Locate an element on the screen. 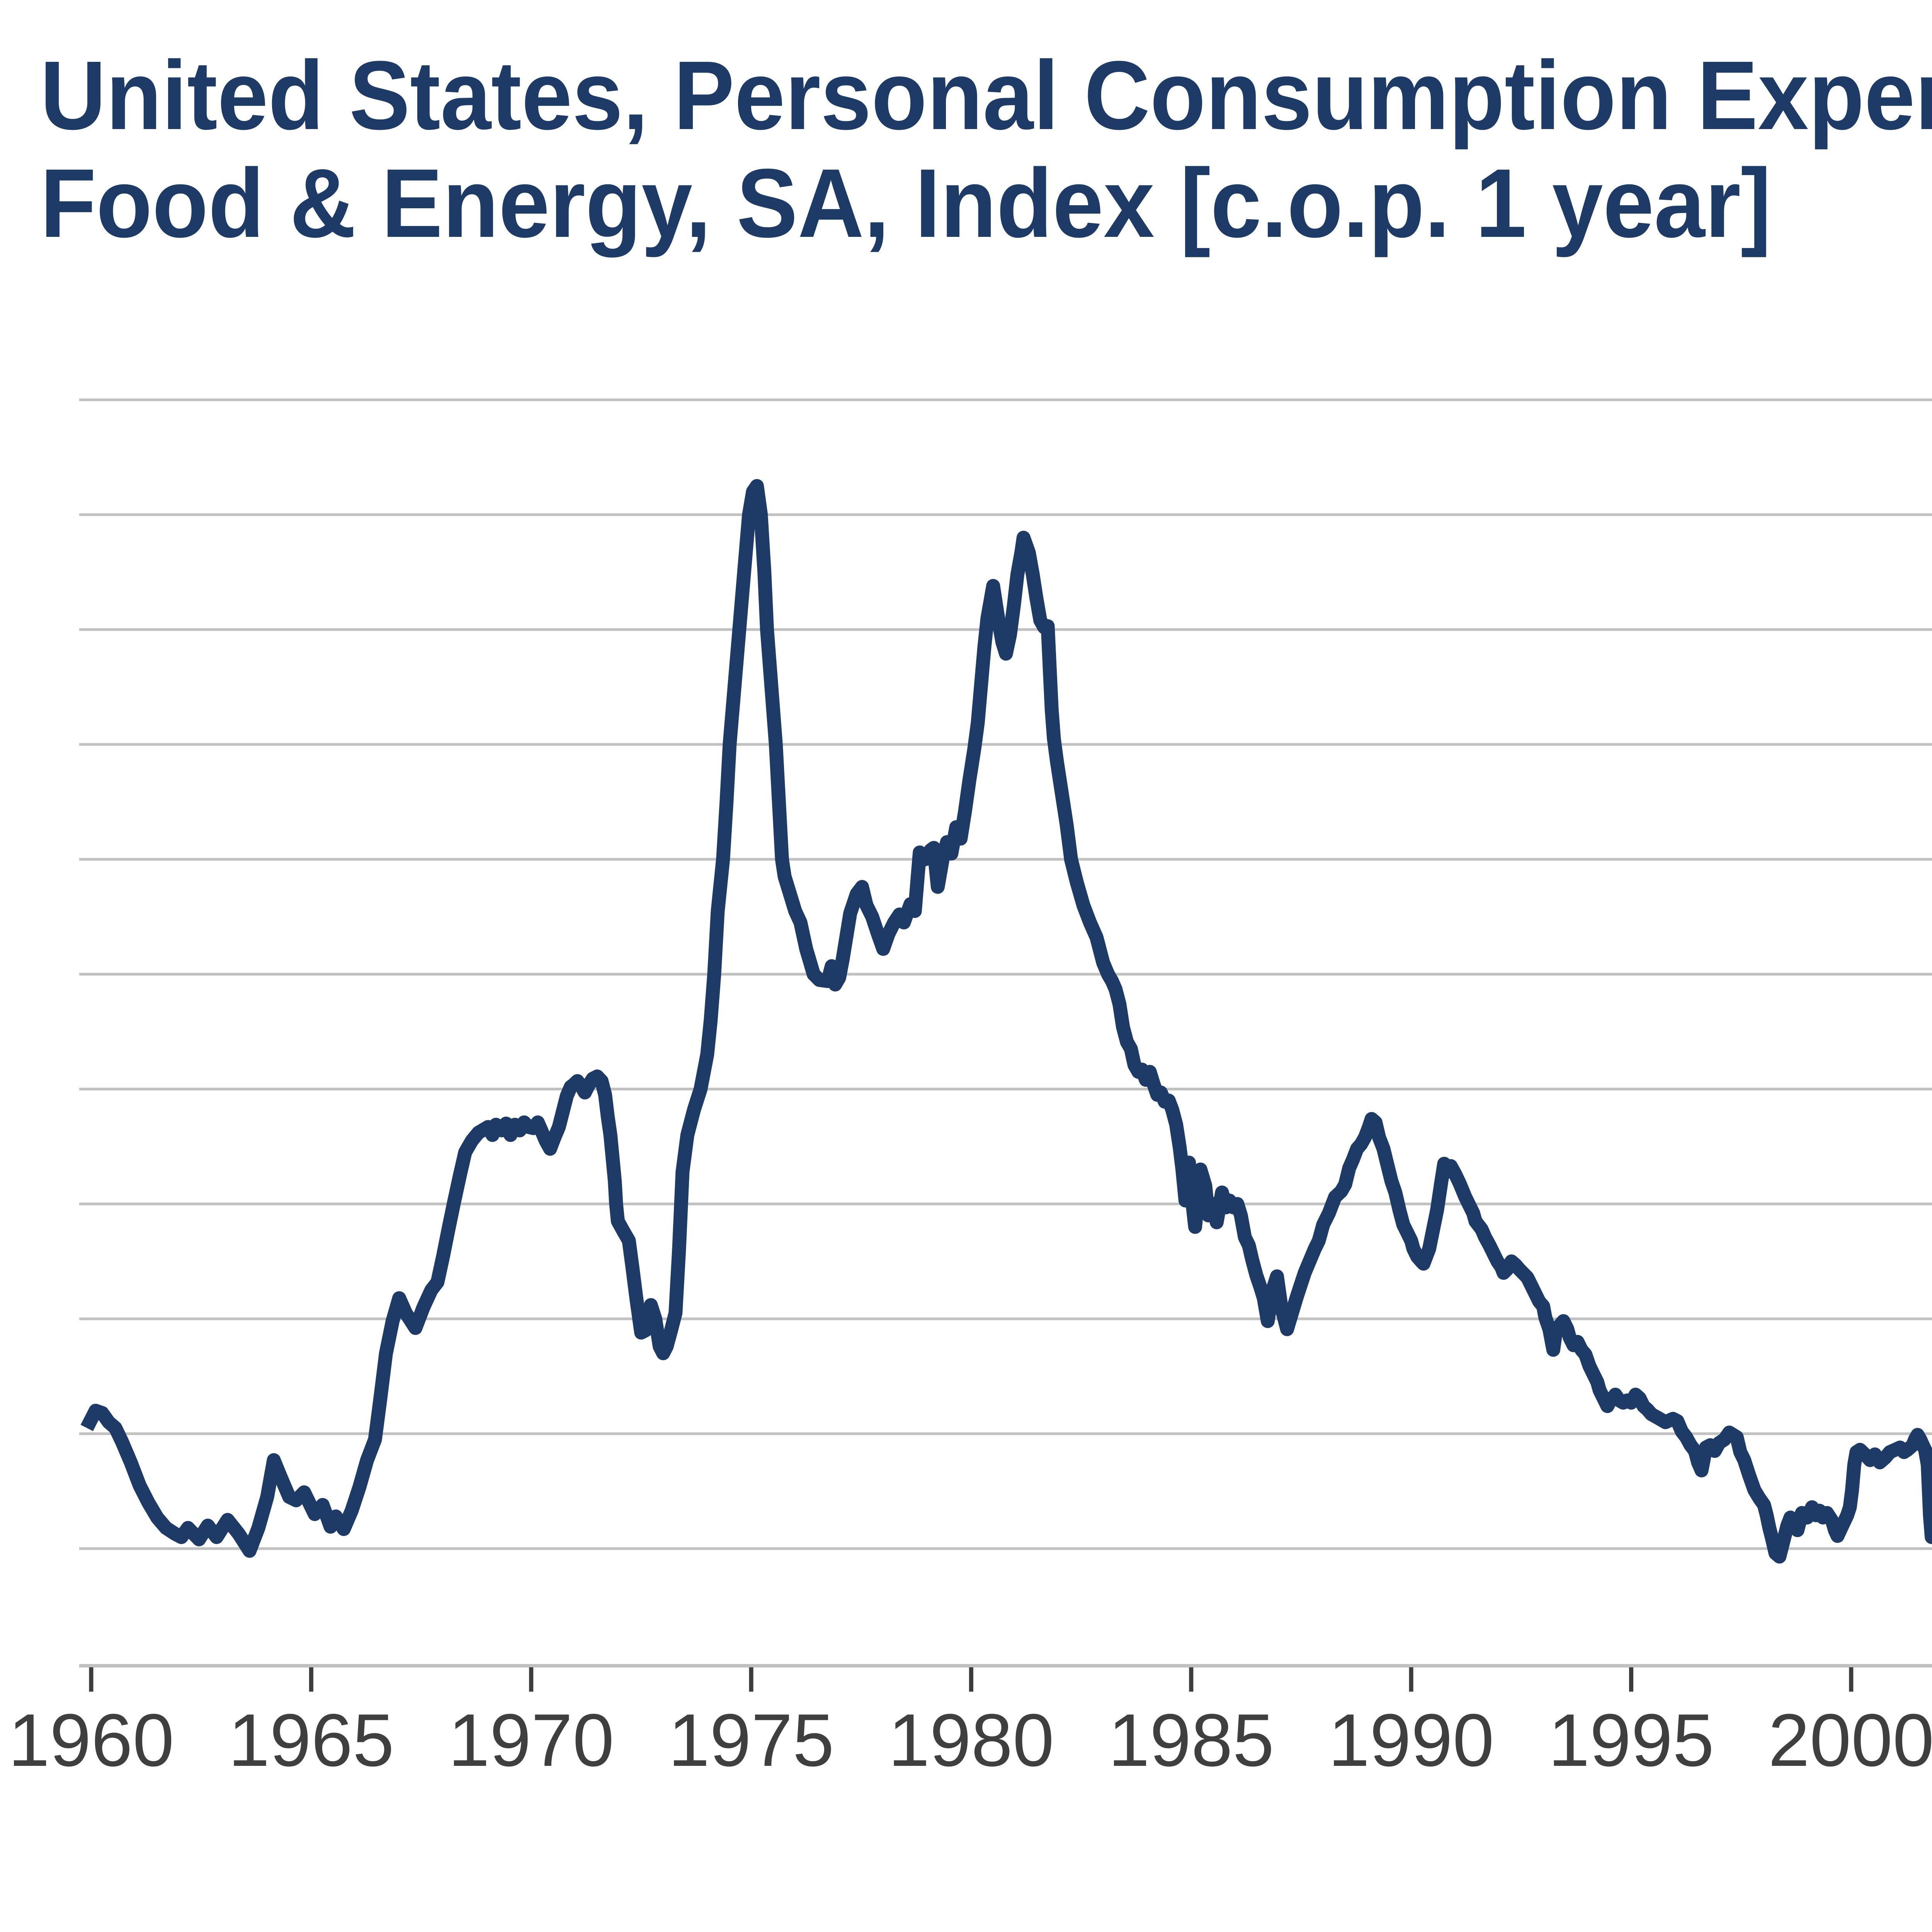 This screenshot has width=1932, height=1932. svg-text:Food & Energy, SA, Index [c.o.: Food & Energy, SA, Index [c.o.p. 1 year] is located at coordinates (906, 203).